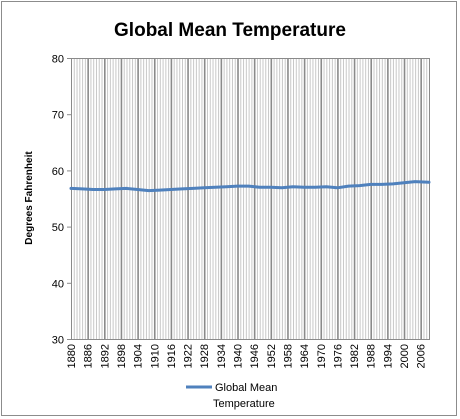 Image resolution: width=460 pixels, height=419 pixels. I want to click on y-tick-label-30: 30, so click(58, 341).